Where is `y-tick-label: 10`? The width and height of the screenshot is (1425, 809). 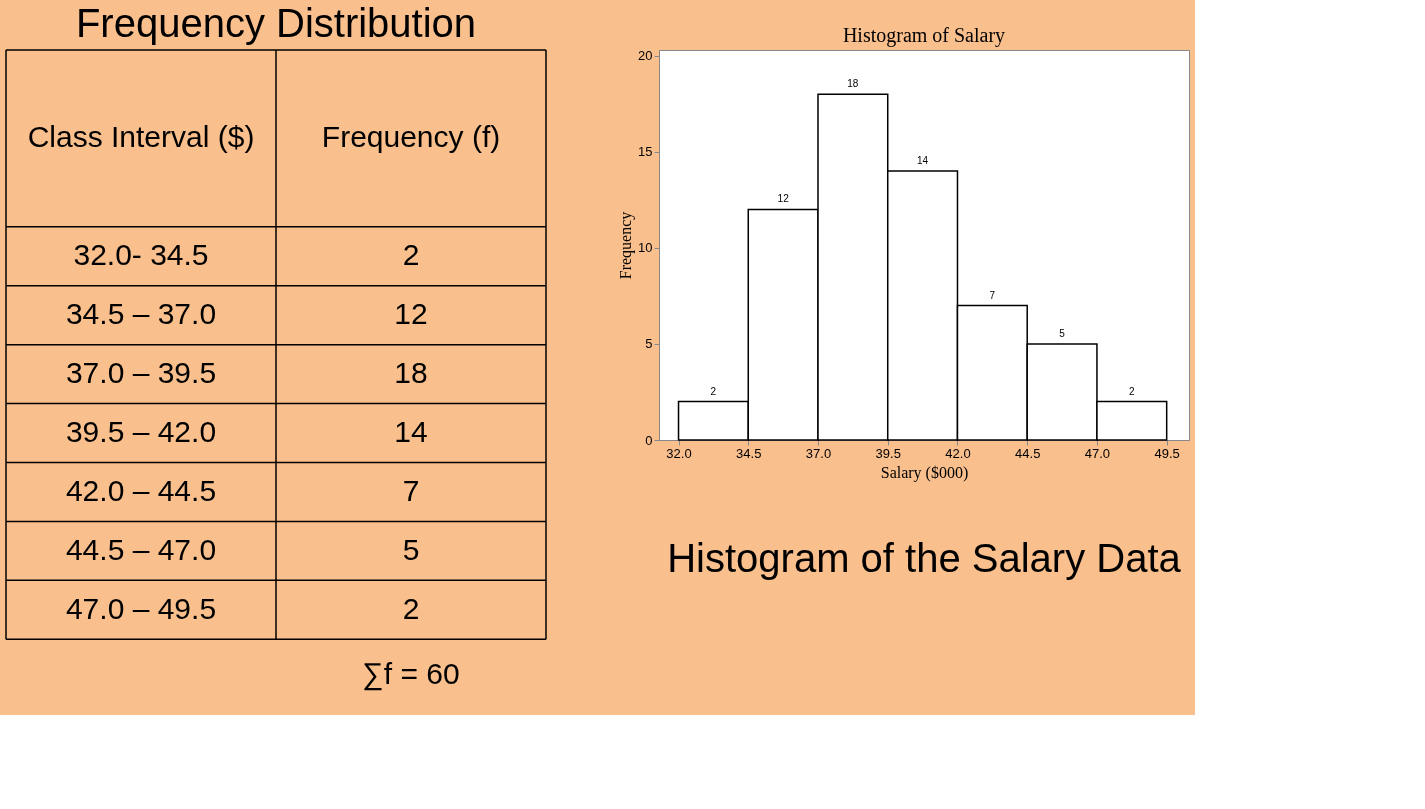
y-tick-label: 10 is located at coordinates (645, 248).